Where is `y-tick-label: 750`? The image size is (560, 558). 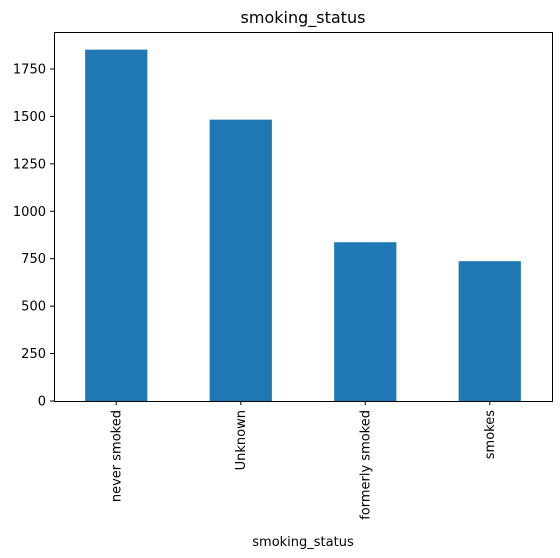
y-tick-label: 750 is located at coordinates (33, 259).